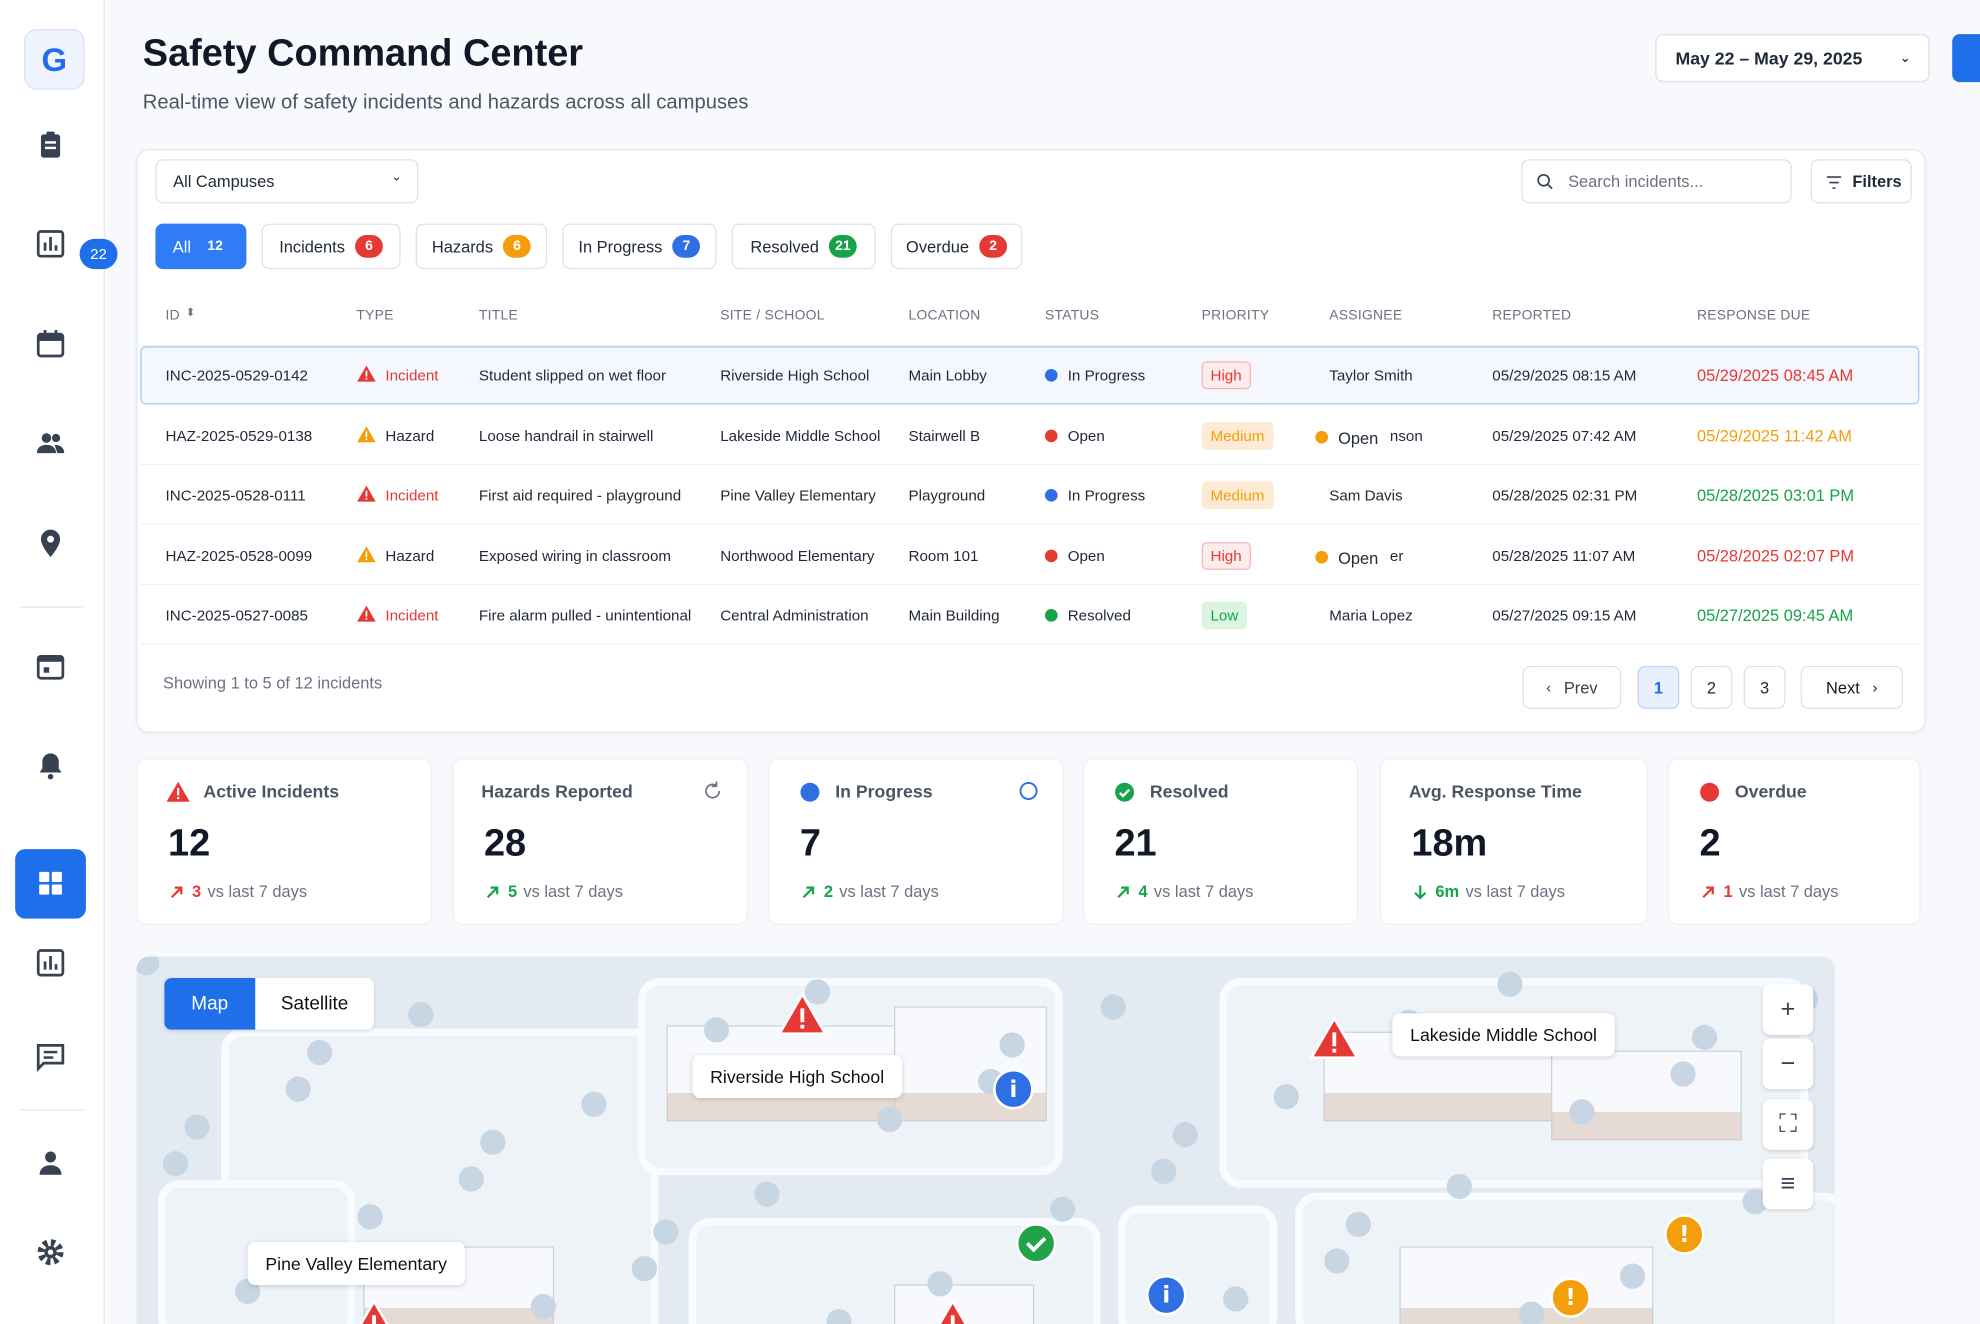 The width and height of the screenshot is (1980, 1324). Describe the element at coordinates (1447, 891) in the screenshot. I see `kpi-delta: 6m` at that location.